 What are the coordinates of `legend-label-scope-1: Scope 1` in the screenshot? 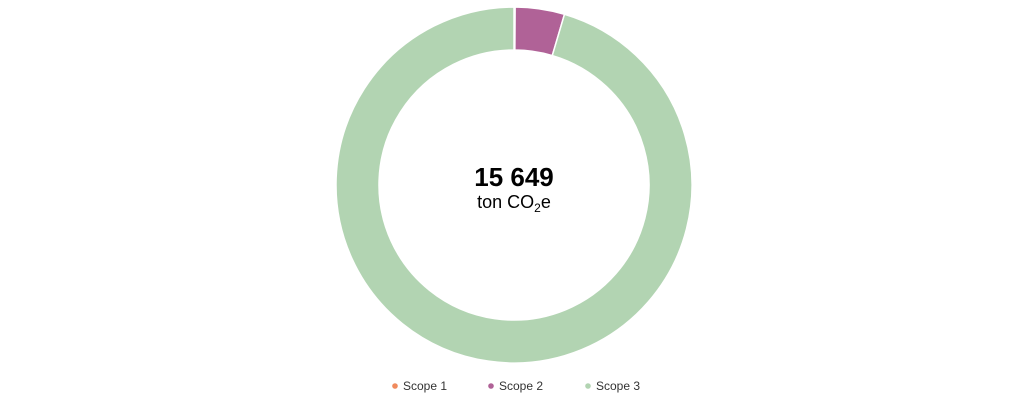 It's located at (425, 386).